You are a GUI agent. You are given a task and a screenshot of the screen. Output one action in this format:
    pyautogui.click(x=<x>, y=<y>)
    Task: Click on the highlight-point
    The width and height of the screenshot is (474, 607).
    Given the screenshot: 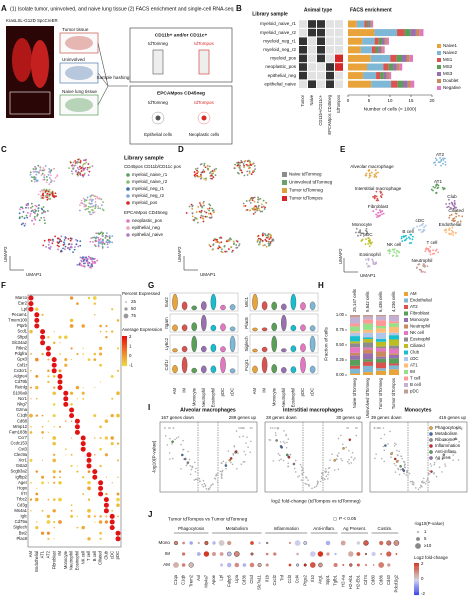 What is the action you would take?
    pyautogui.click(x=236, y=451)
    